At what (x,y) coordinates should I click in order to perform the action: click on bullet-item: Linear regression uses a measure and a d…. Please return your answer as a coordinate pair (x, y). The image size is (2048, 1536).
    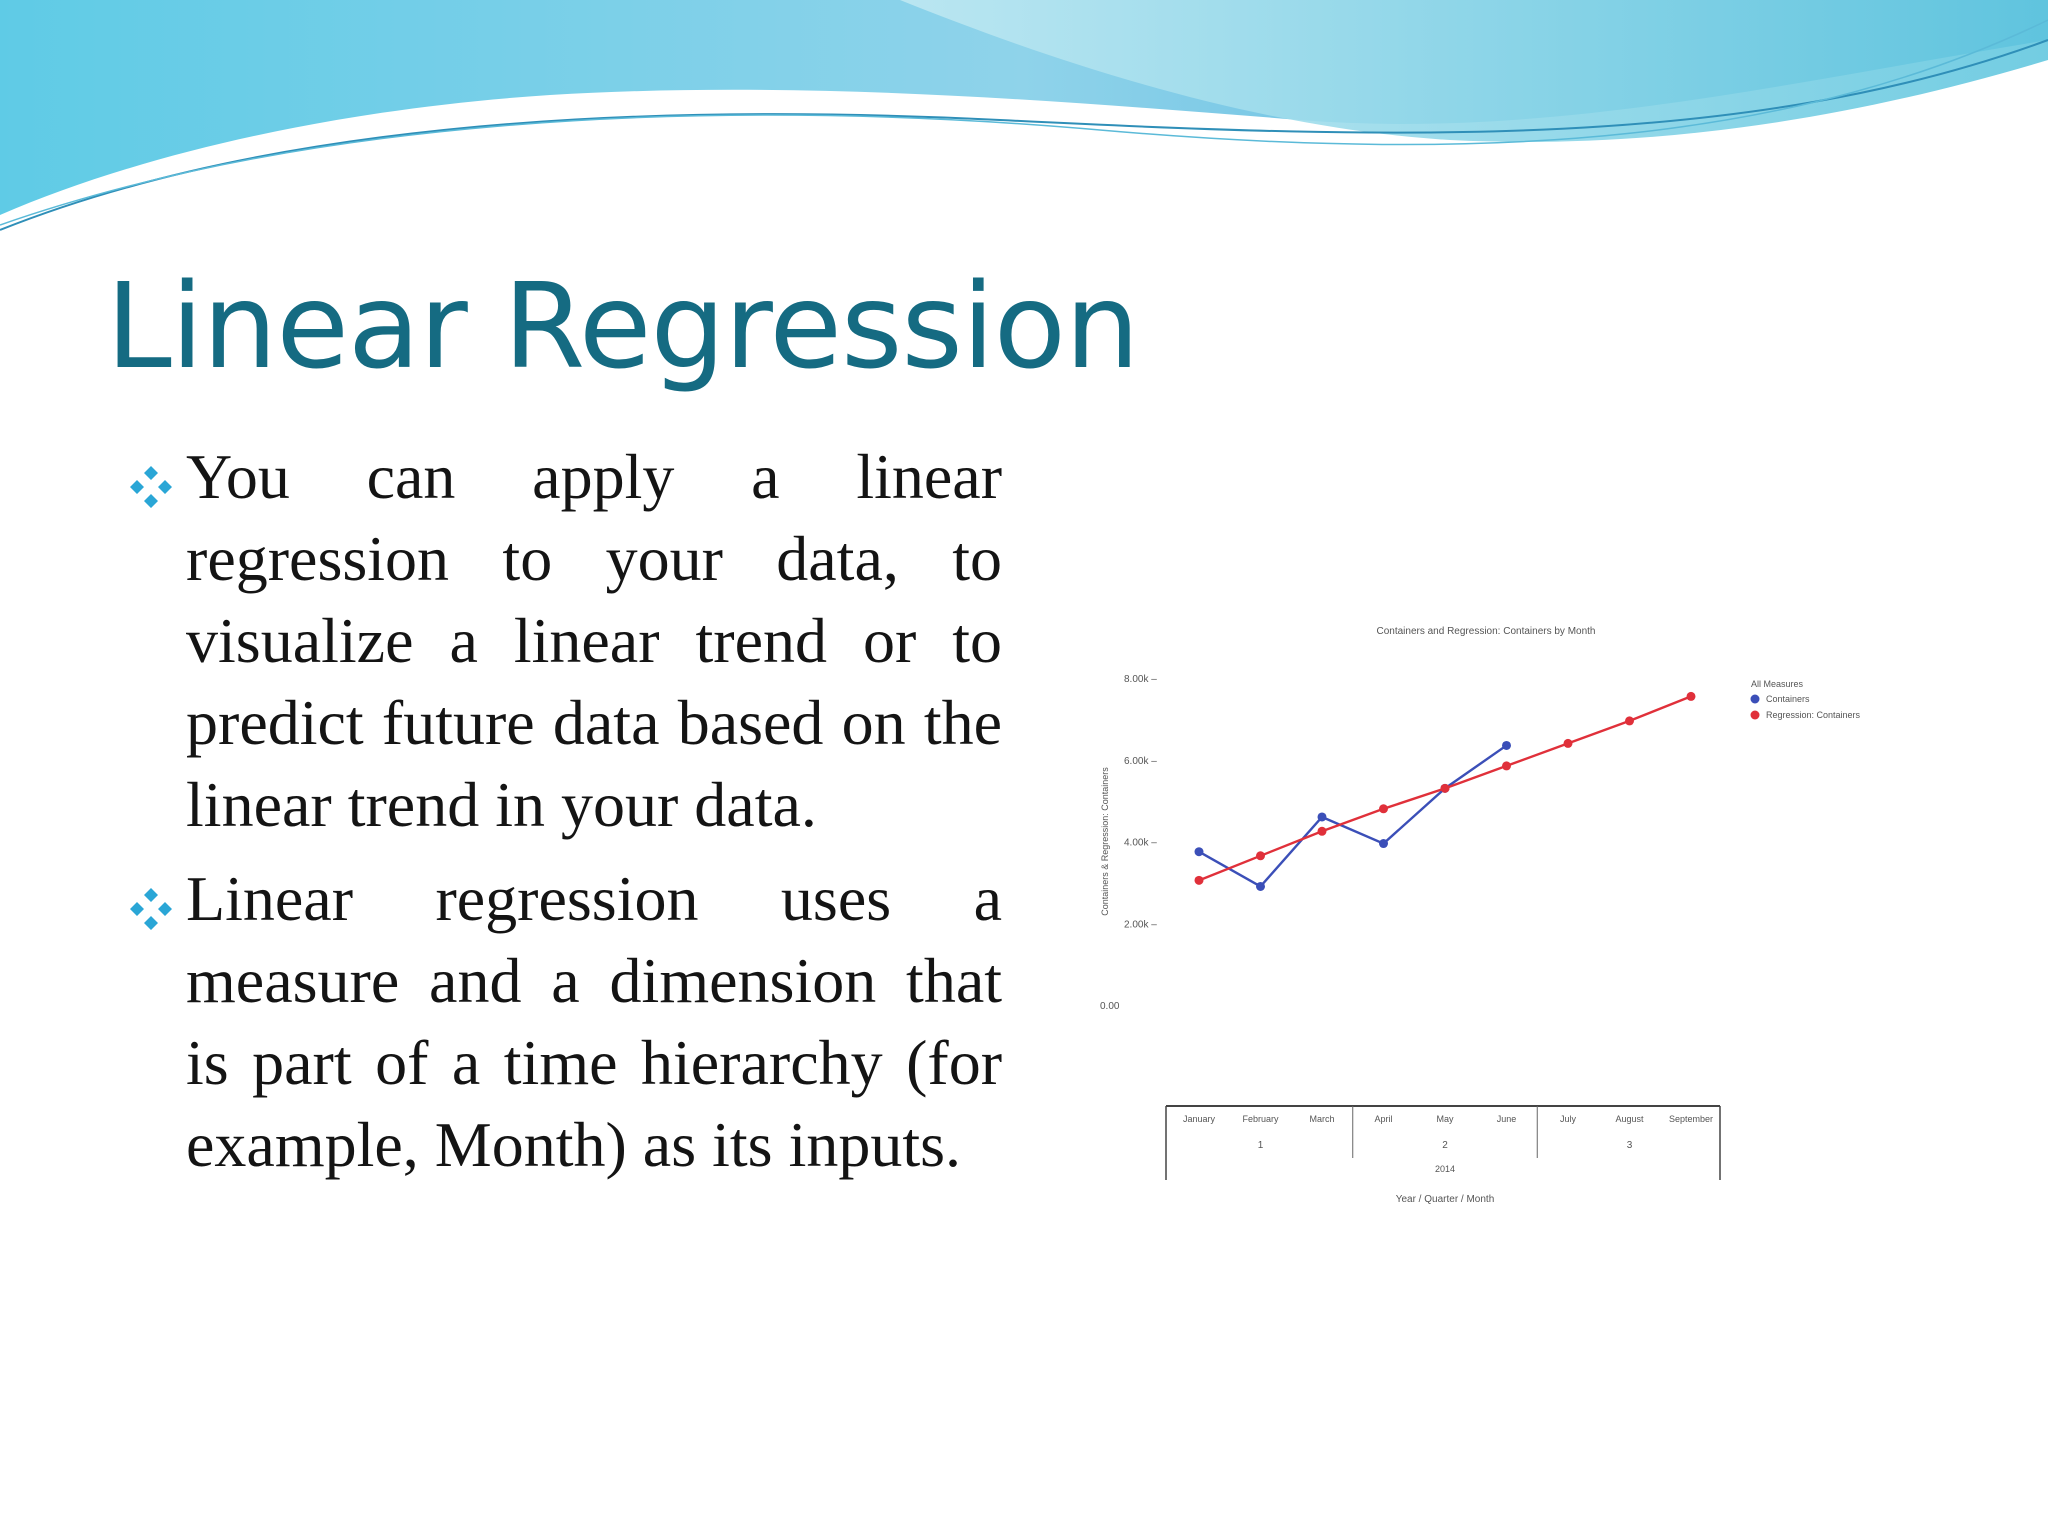
    Looking at the image, I should click on (562, 1022).